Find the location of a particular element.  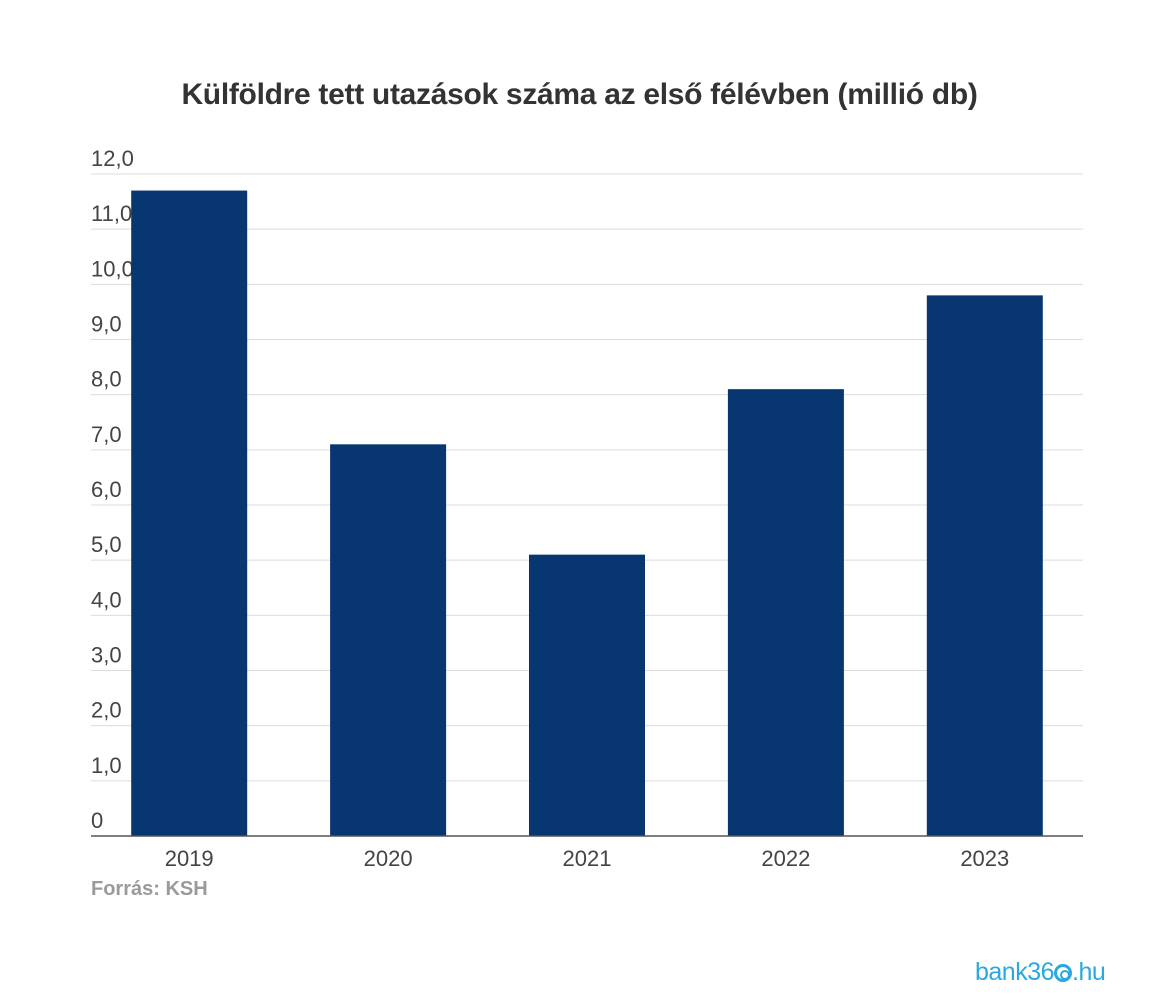

logo-target-icon is located at coordinates (1063, 973).